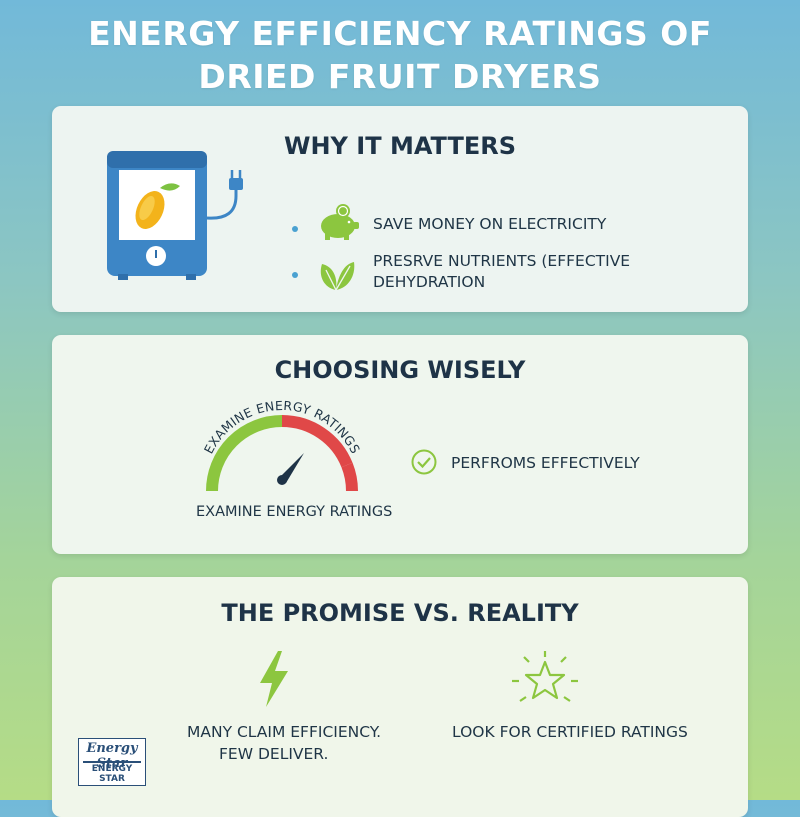  Describe the element at coordinates (337, 276) in the screenshot. I see `leaves-icon` at that location.